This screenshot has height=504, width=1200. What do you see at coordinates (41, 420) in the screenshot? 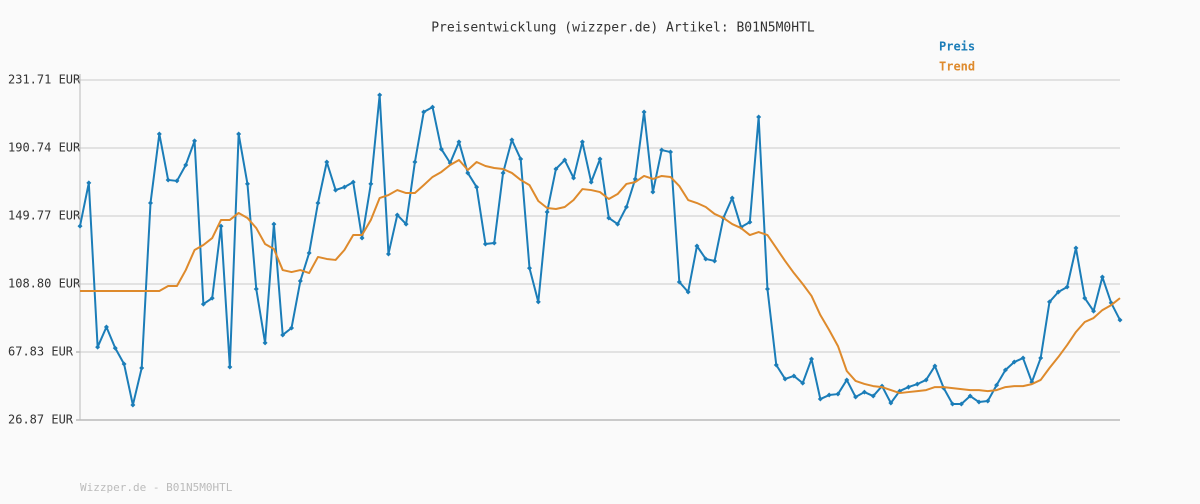
I see `y-tick-label: 26.87 EUR` at bounding box center [41, 420].